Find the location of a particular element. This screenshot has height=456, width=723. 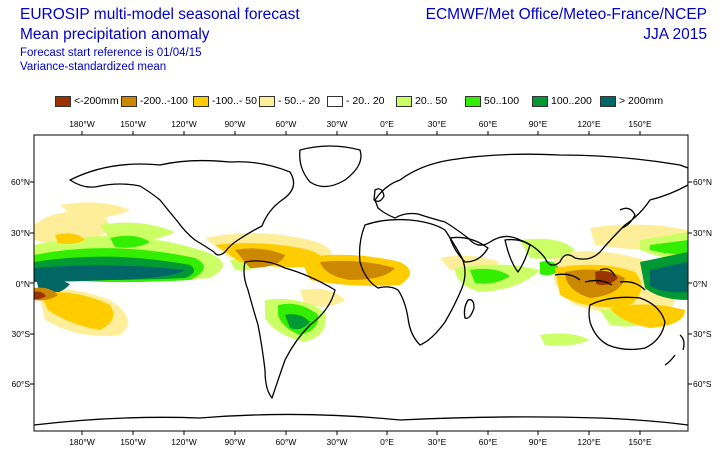

legend-item: -200..-100 is located at coordinates (154, 101).